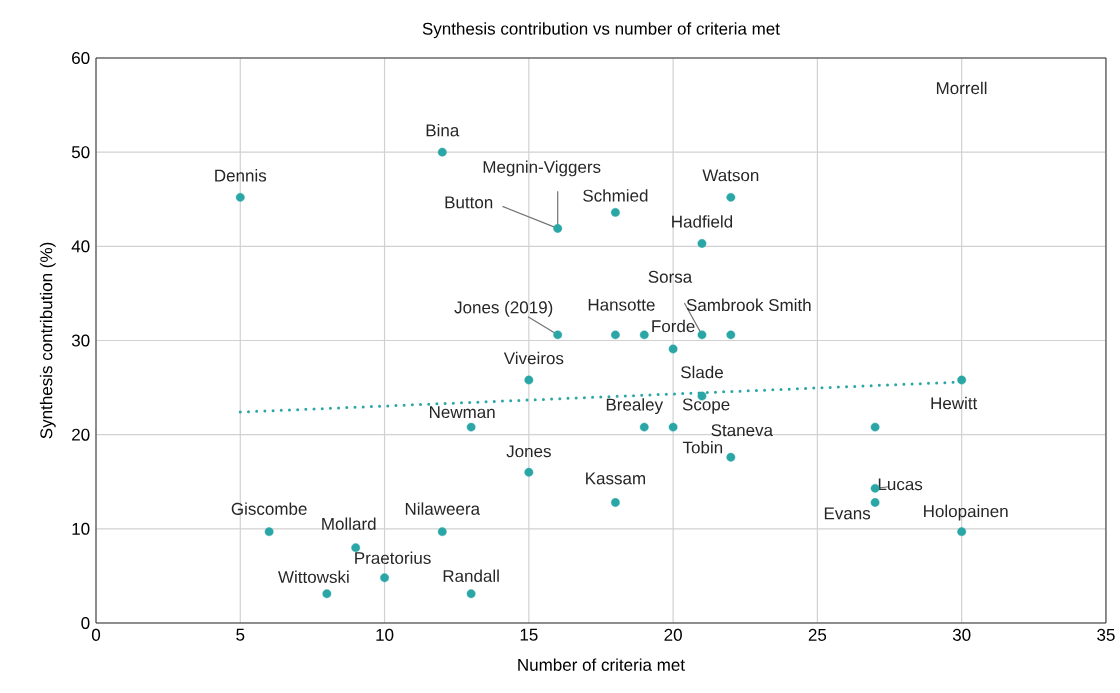 The image size is (1120, 693). What do you see at coordinates (393, 558) in the screenshot?
I see `annotation: Praetorius` at bounding box center [393, 558].